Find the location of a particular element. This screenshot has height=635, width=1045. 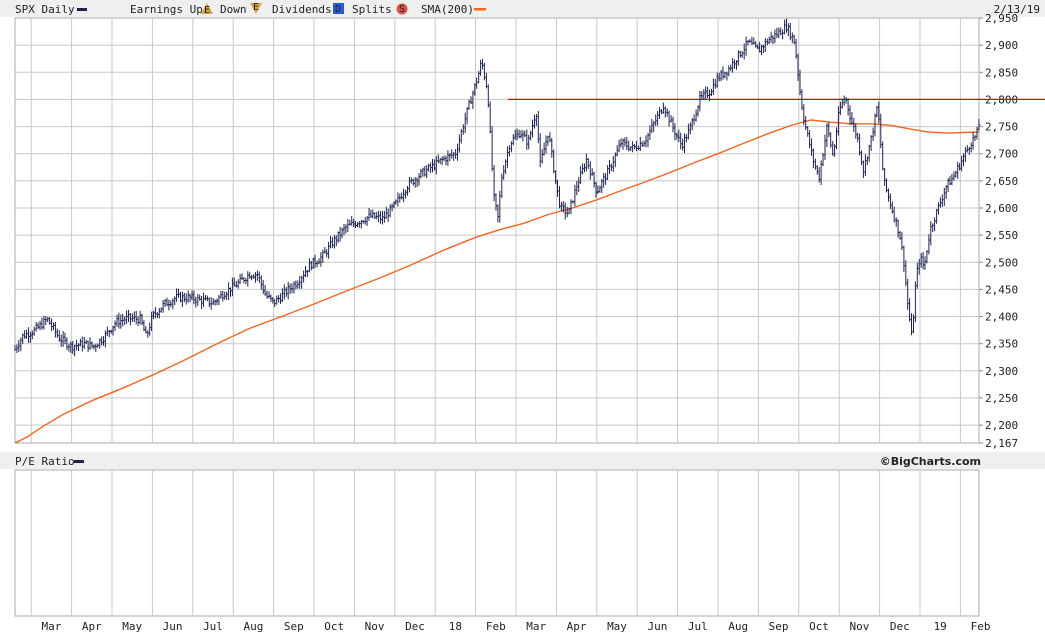

splits-glyph: S is located at coordinates (402, 9).